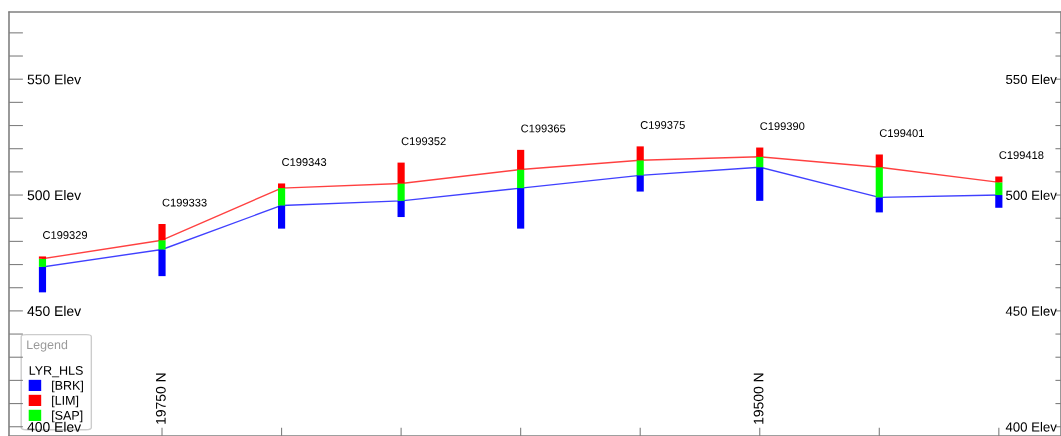  Describe the element at coordinates (47, 345) in the screenshot. I see `annotation: Legend` at that location.